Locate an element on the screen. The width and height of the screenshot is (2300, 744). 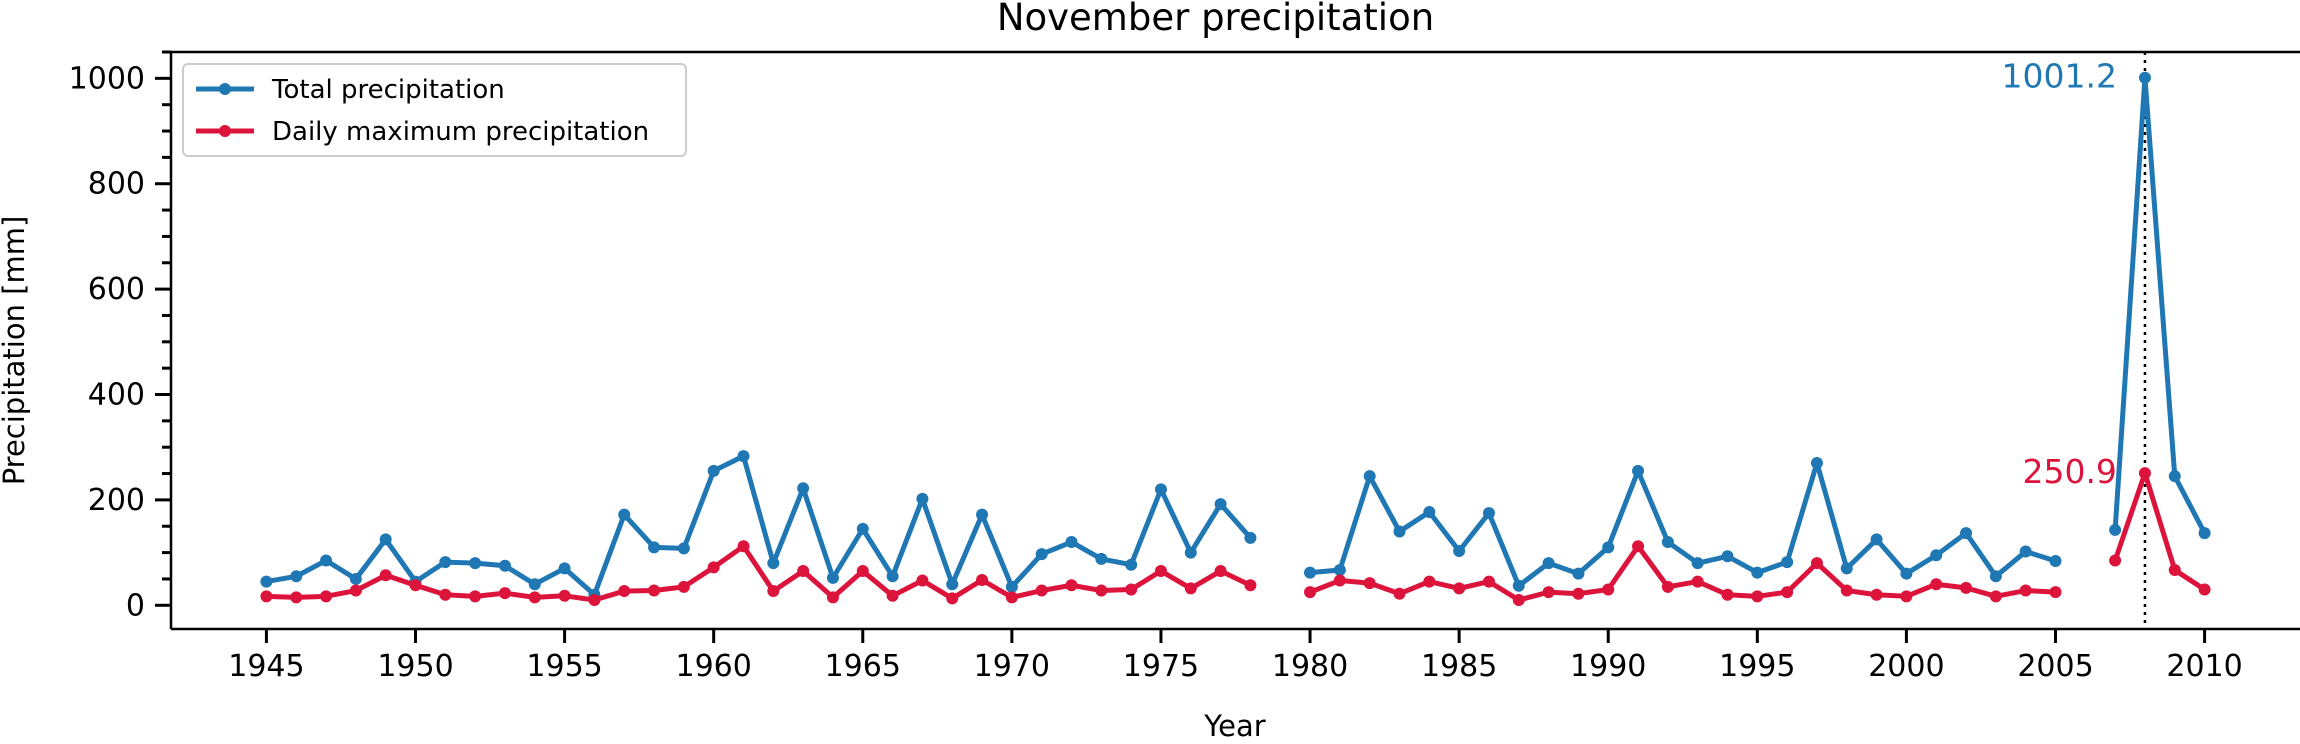
annotation-label: 250.9 is located at coordinates (2069, 471).